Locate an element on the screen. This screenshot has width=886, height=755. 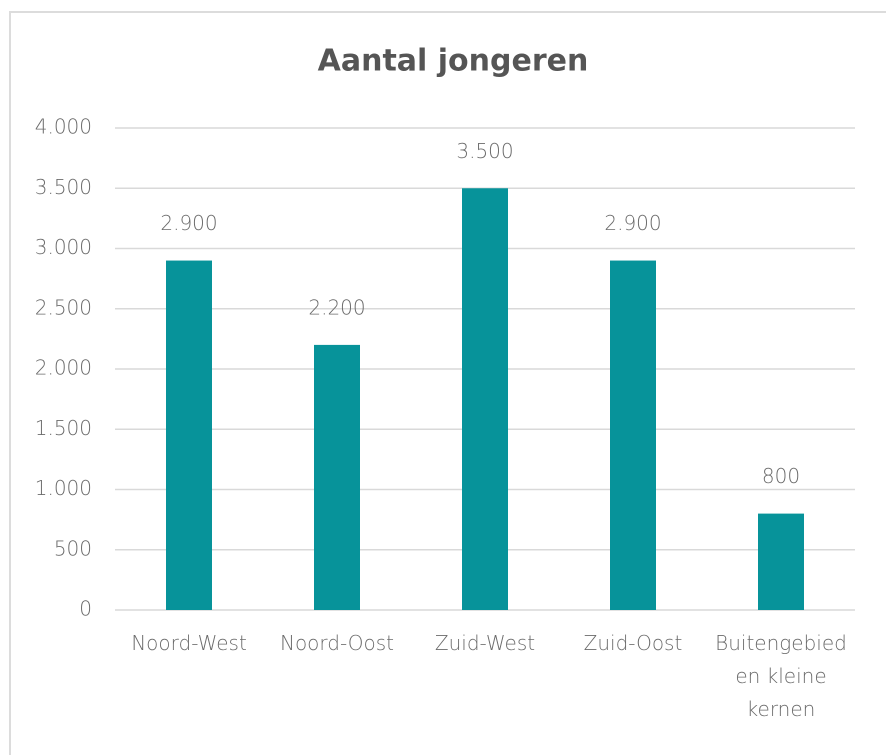
y-tick-label: 3.000 is located at coordinates (63, 247).